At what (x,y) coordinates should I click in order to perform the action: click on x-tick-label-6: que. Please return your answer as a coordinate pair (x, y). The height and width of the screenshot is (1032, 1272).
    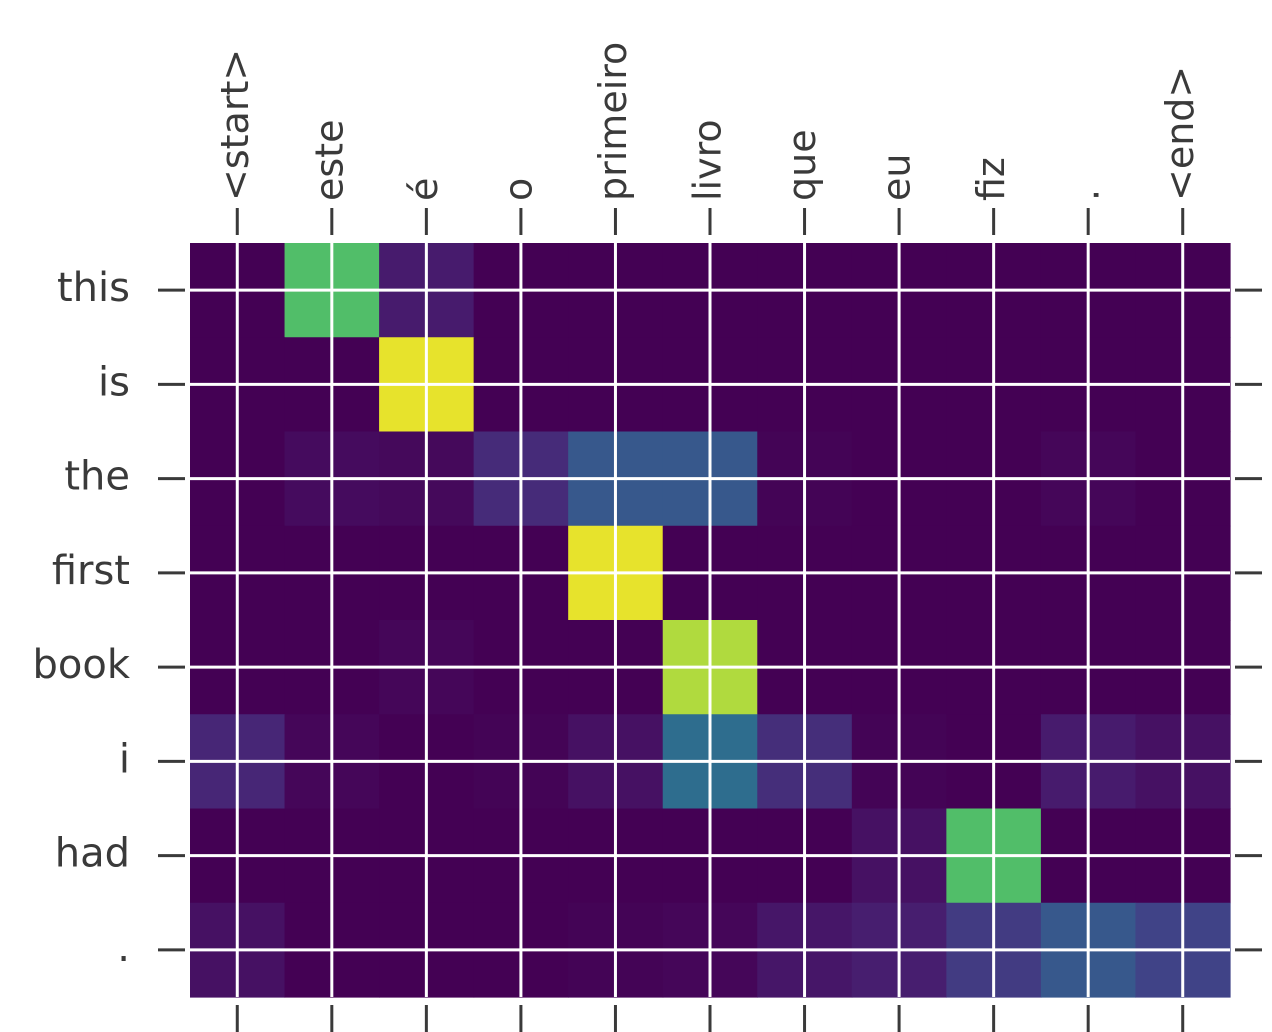
    Looking at the image, I should click on (802, 165).